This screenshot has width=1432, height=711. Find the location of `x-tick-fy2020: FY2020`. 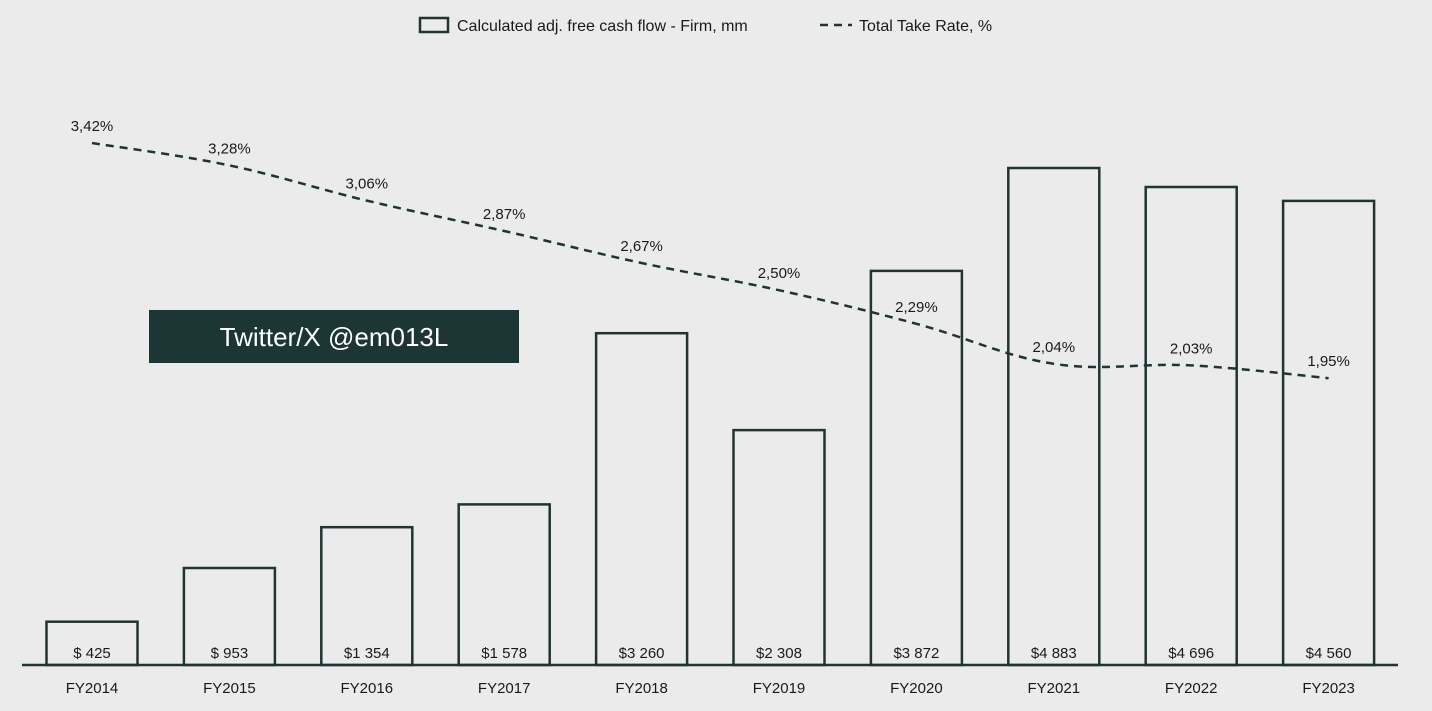

x-tick-fy2020: FY2020 is located at coordinates (916, 688).